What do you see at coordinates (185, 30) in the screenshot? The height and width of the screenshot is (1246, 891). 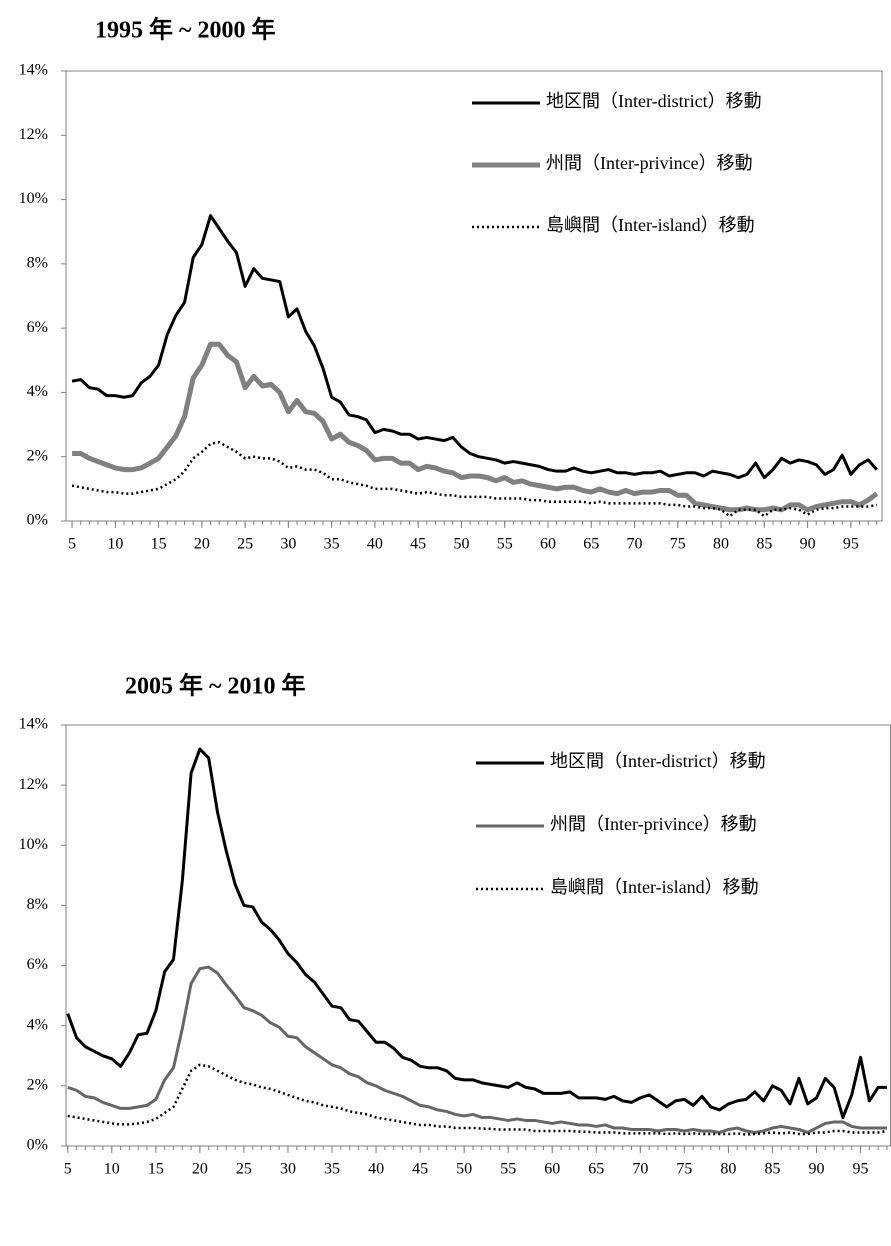 I see `chart-title: 1995 年 ~ 2000 年` at bounding box center [185, 30].